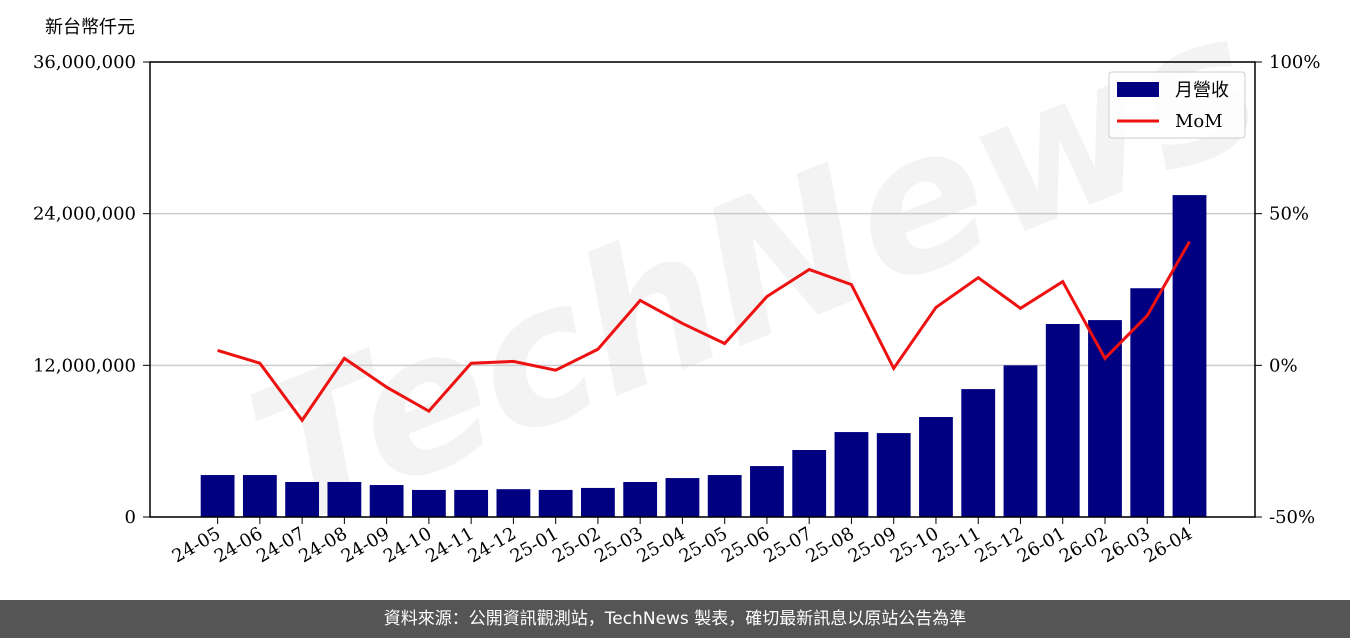  I want to click on footer: 資料來源：公開資訊觀測站，TechNews 製表，確切最新訊息以原站公告為準, so click(675, 619).